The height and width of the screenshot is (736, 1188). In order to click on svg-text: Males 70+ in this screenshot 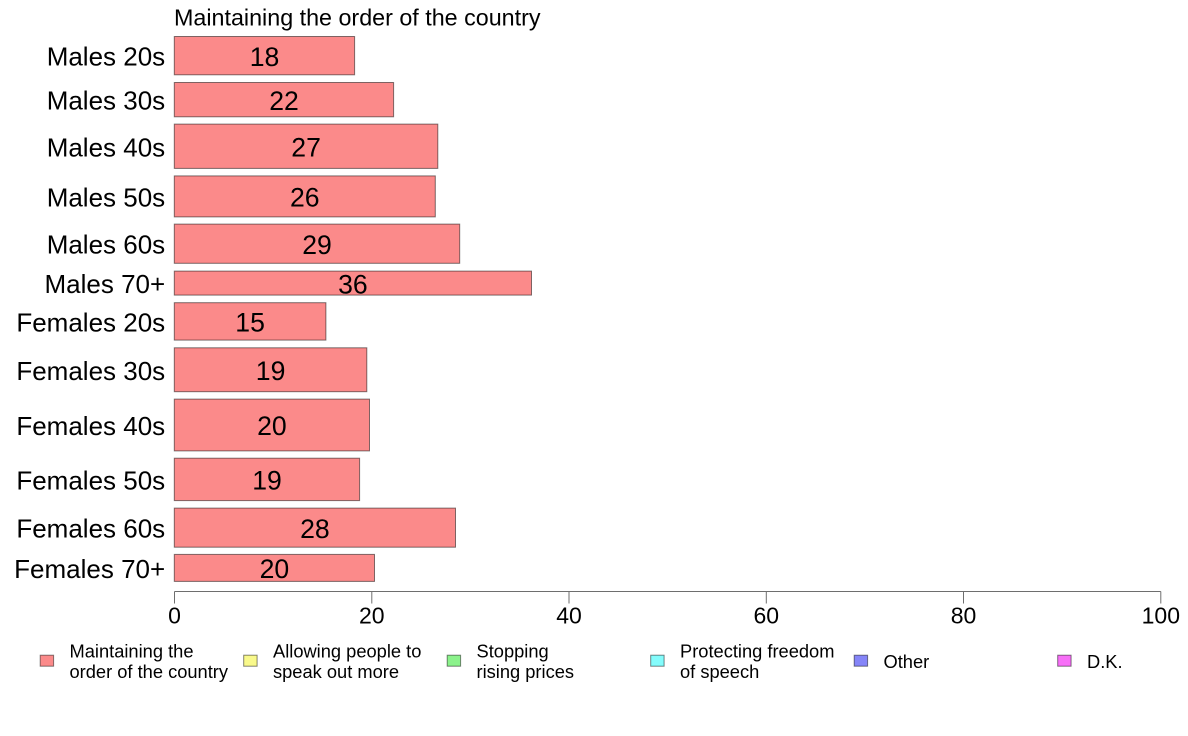, I will do `click(105, 284)`.